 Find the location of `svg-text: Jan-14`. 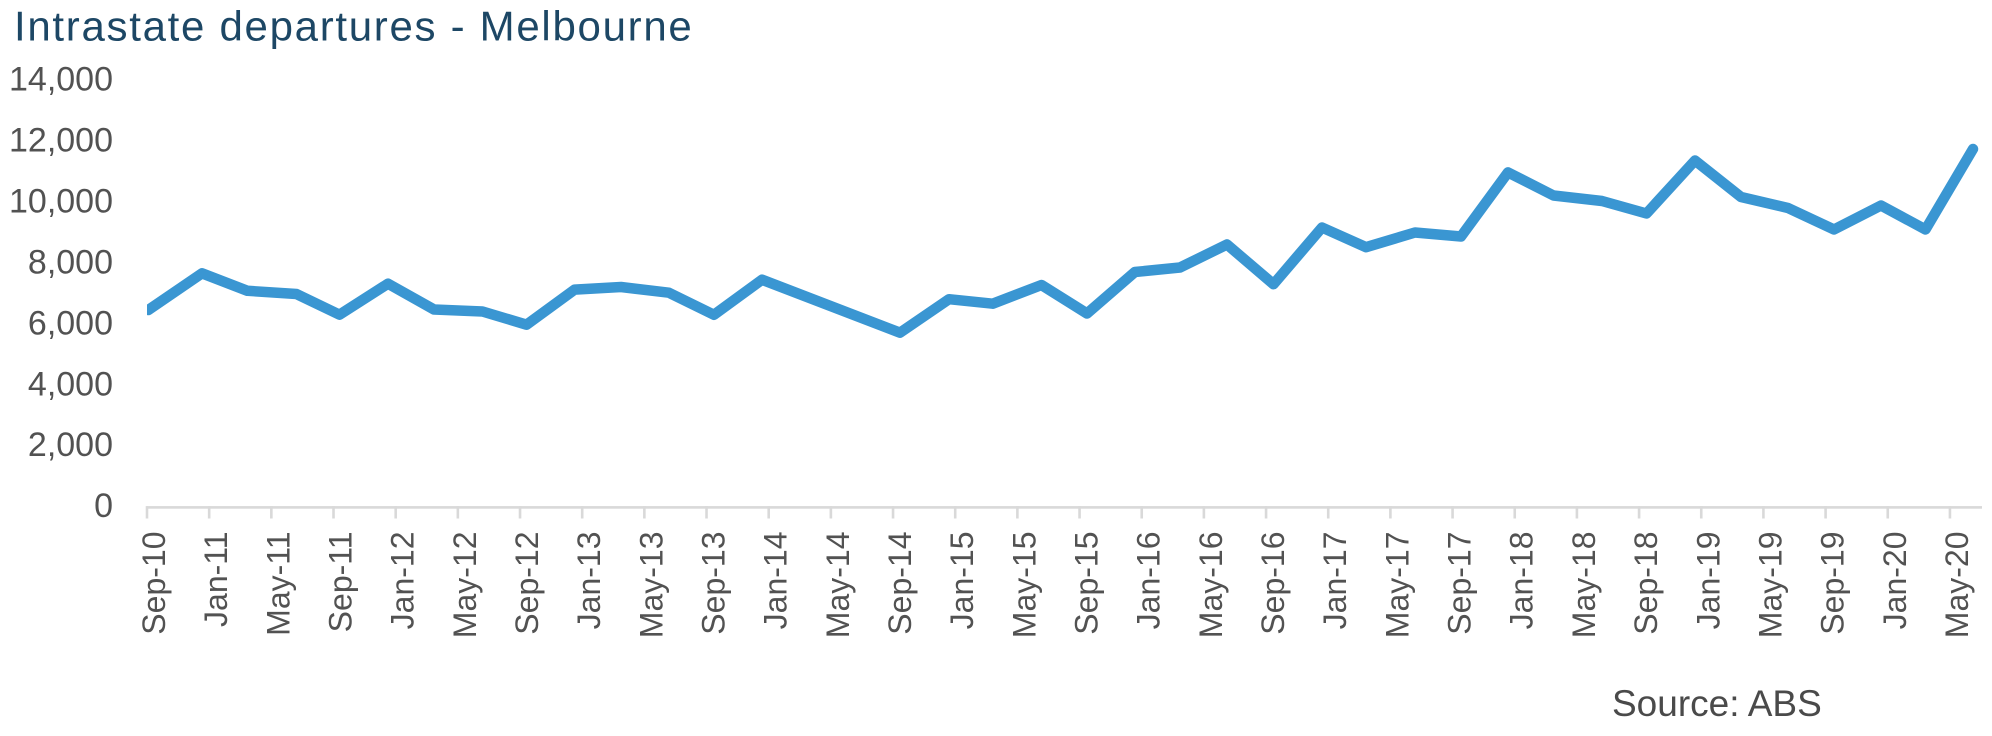

svg-text: Jan-14 is located at coordinates (776, 581).